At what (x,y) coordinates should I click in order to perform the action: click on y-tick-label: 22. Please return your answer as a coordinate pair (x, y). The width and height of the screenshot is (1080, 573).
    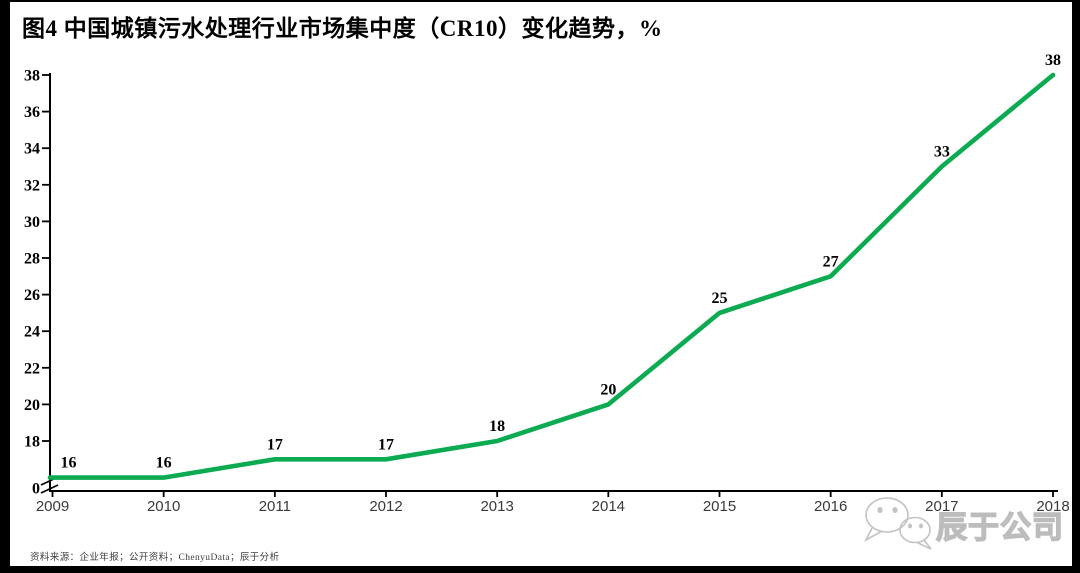
    Looking at the image, I should click on (32, 368).